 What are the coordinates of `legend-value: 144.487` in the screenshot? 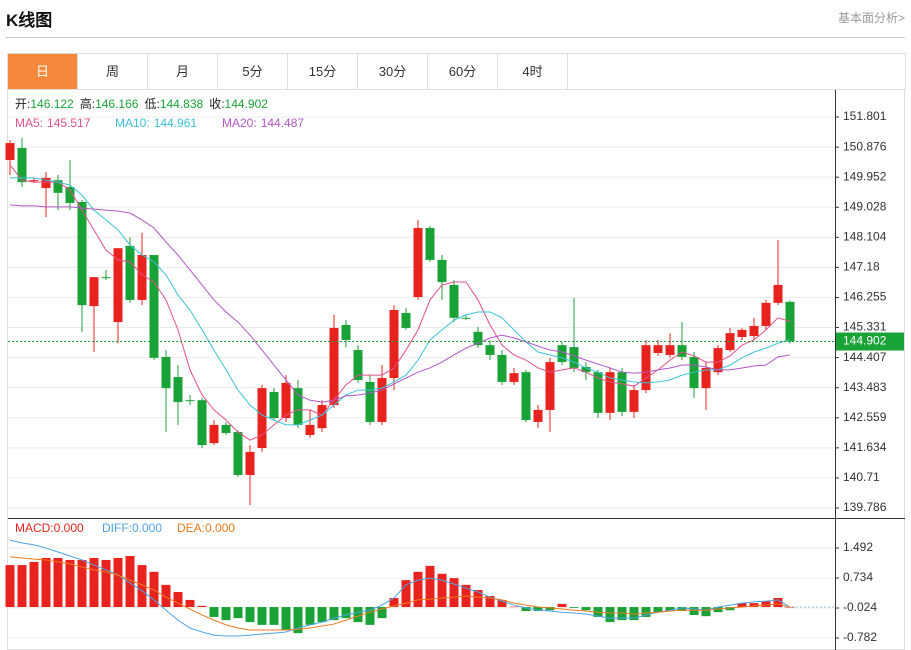 It's located at (283, 123).